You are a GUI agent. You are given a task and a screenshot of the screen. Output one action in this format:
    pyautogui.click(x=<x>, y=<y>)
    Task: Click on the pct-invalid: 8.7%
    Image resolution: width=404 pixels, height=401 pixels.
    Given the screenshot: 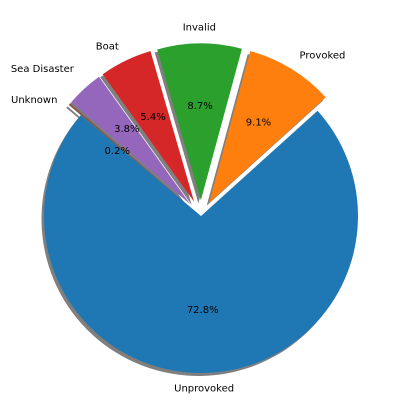 What is the action you would take?
    pyautogui.click(x=199, y=106)
    